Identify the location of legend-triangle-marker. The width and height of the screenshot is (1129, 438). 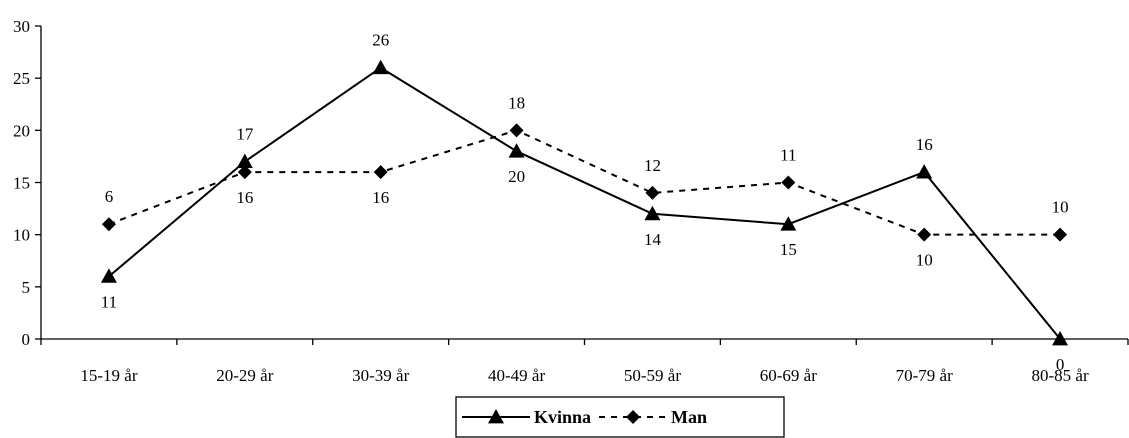
(496, 416).